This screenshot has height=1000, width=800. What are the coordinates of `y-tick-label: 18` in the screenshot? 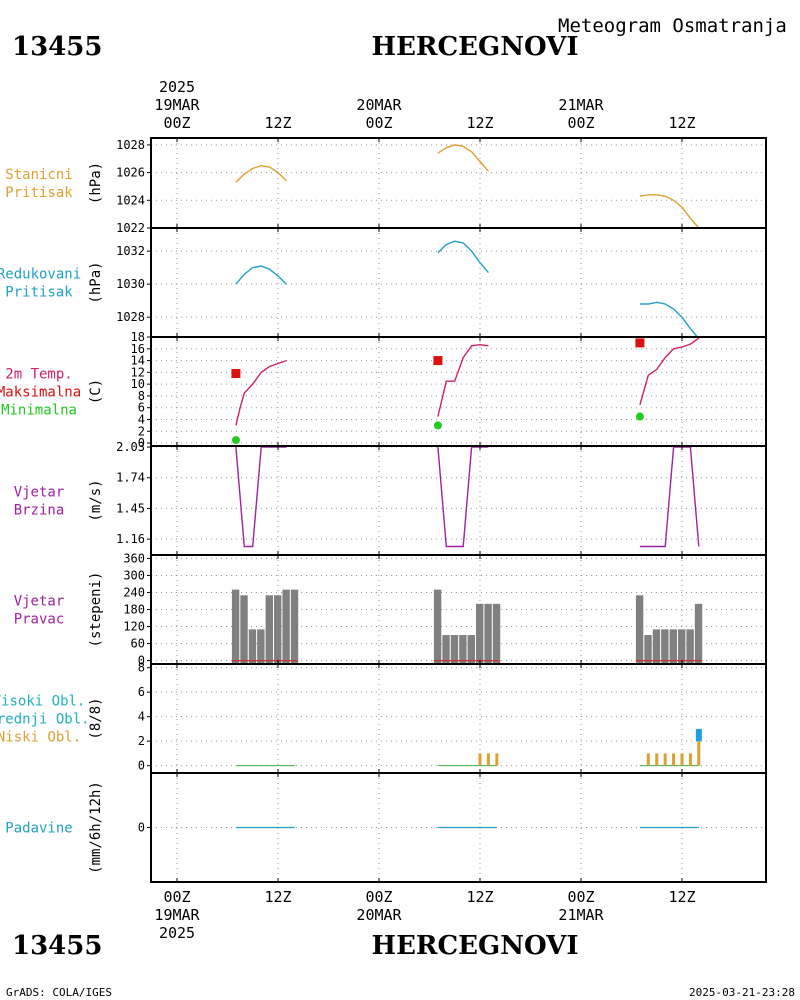 It's located at (138, 337).